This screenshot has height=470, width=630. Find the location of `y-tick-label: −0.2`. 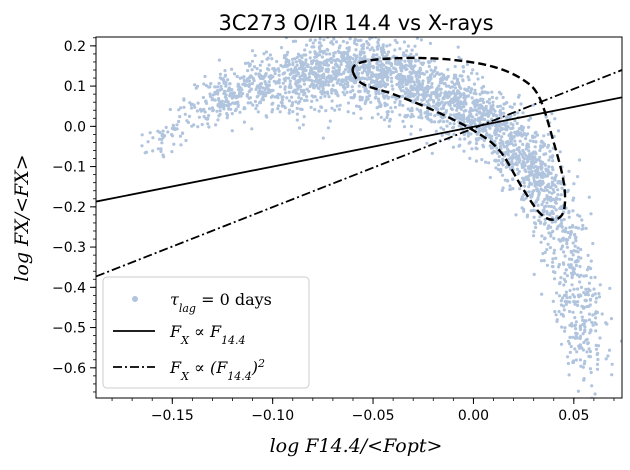

y-tick-label: −0.2 is located at coordinates (69, 208).